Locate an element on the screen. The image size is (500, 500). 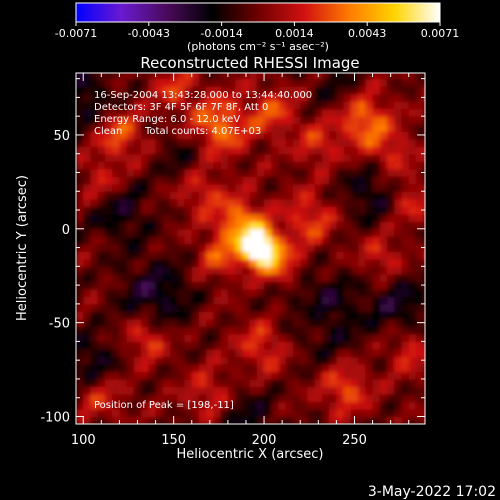
y-tick-label: 50 is located at coordinates (61, 136).